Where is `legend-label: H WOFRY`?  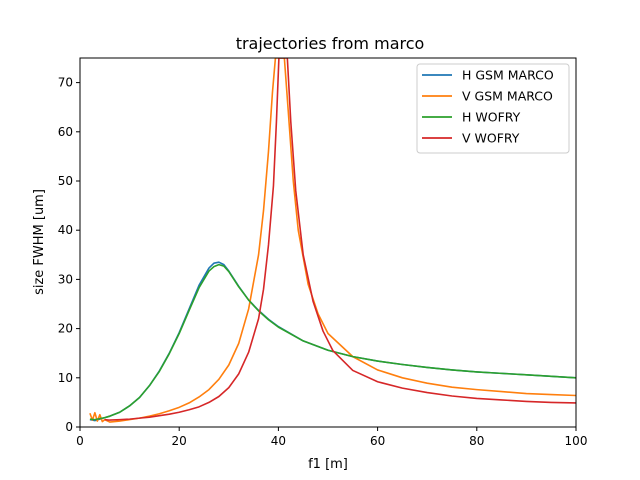
legend-label: H WOFRY is located at coordinates (491, 117).